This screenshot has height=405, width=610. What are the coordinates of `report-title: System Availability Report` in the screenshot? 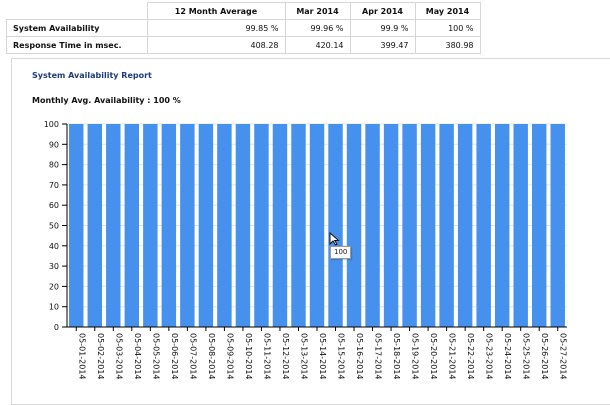 It's located at (92, 75).